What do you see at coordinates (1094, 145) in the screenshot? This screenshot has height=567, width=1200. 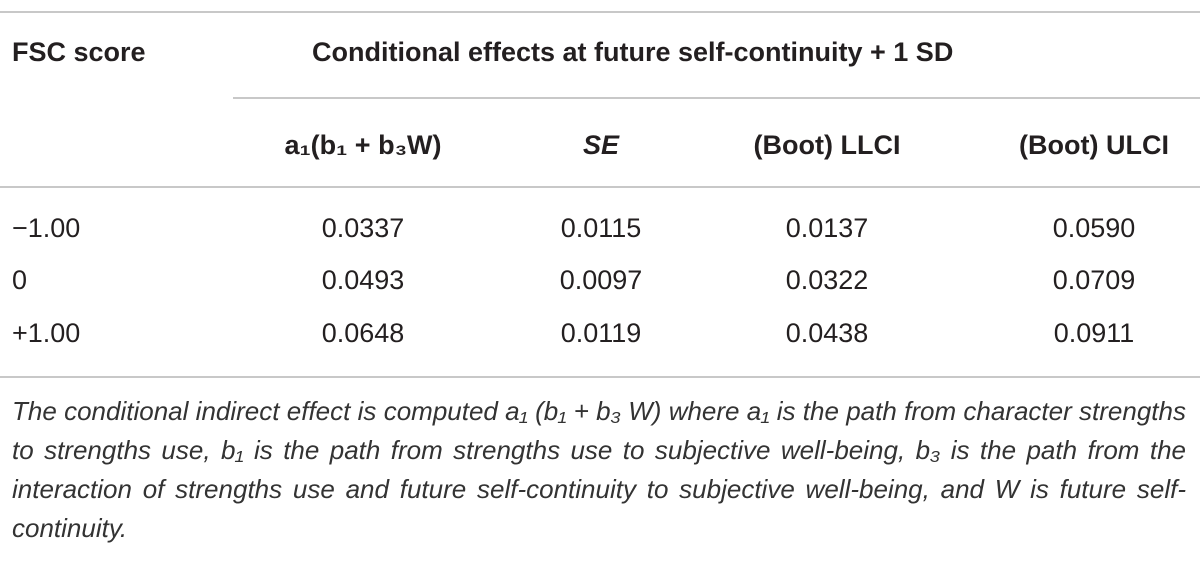 I see `column-header: (Boot) ULCI` at bounding box center [1094, 145].